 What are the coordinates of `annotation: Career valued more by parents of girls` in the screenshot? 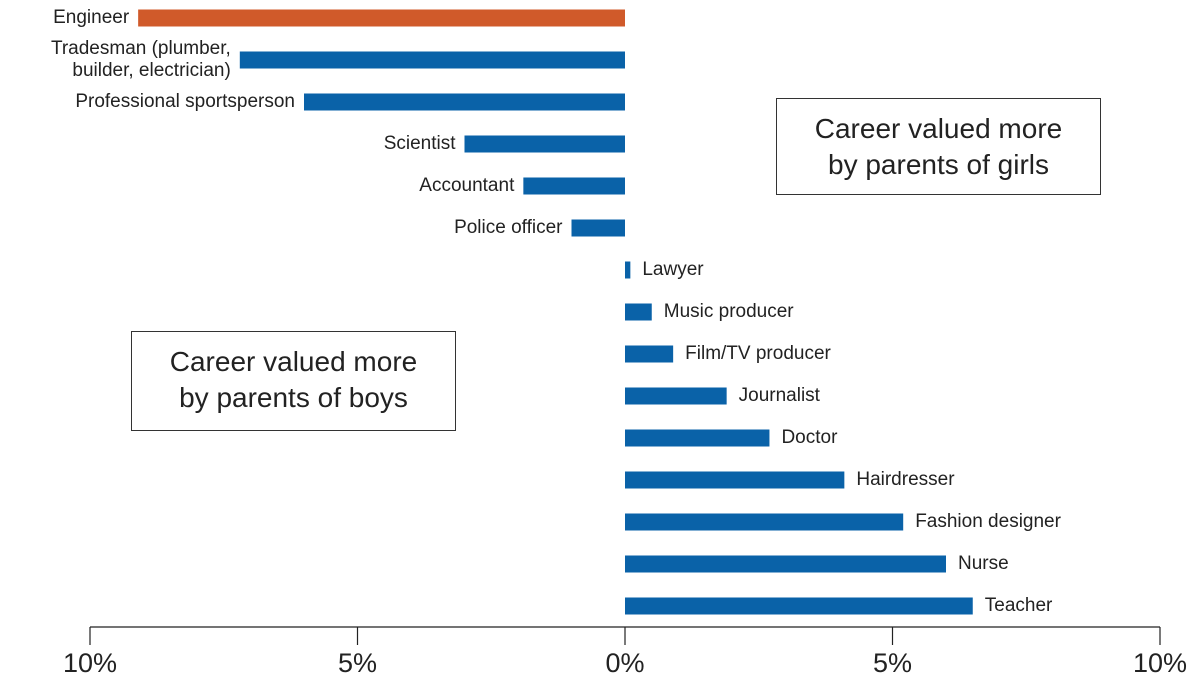 It's located at (938, 146).